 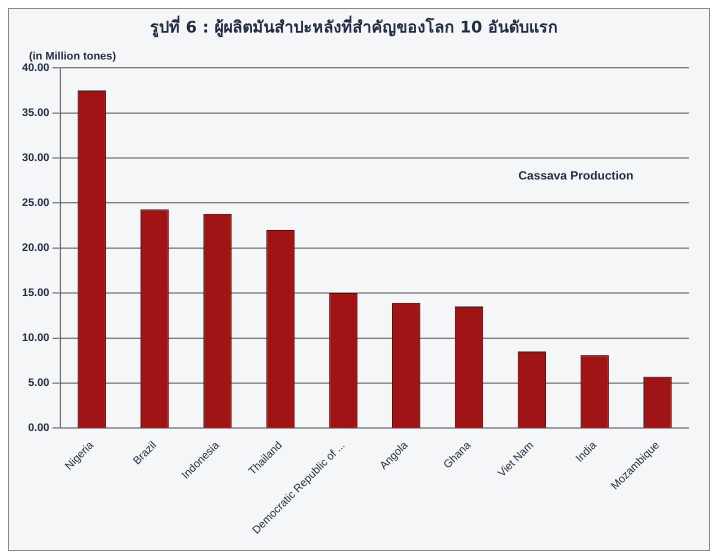 I want to click on chart-title: รูปที่ 6 : ผู้ผลิตมันสำปะหลังที่สำคัญของโลก 10 อันดับแรก, so click(x=354, y=27).